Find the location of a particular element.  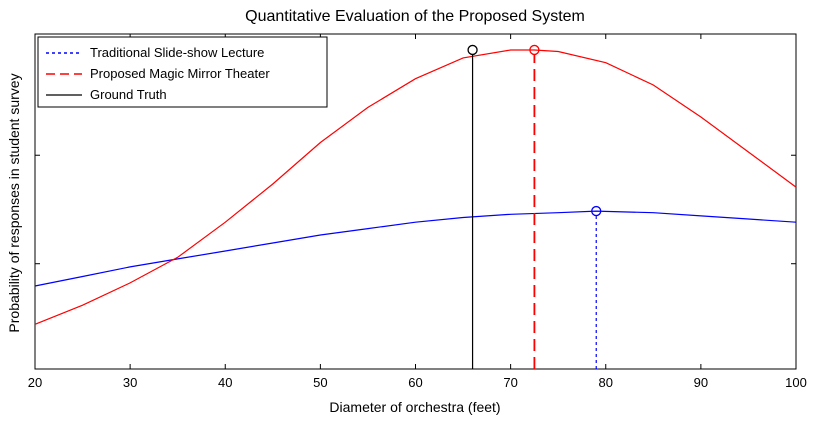

x-tick-label: 40 is located at coordinates (225, 382).